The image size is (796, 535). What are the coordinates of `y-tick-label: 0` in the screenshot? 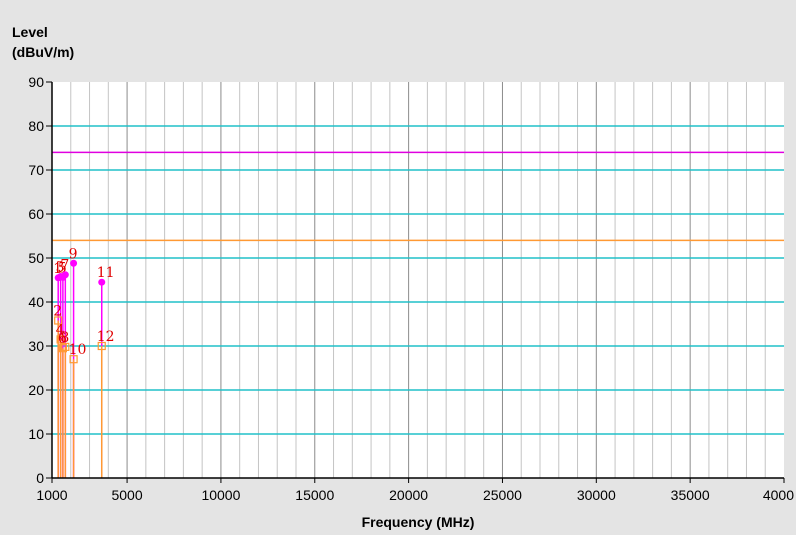 It's located at (40, 478).